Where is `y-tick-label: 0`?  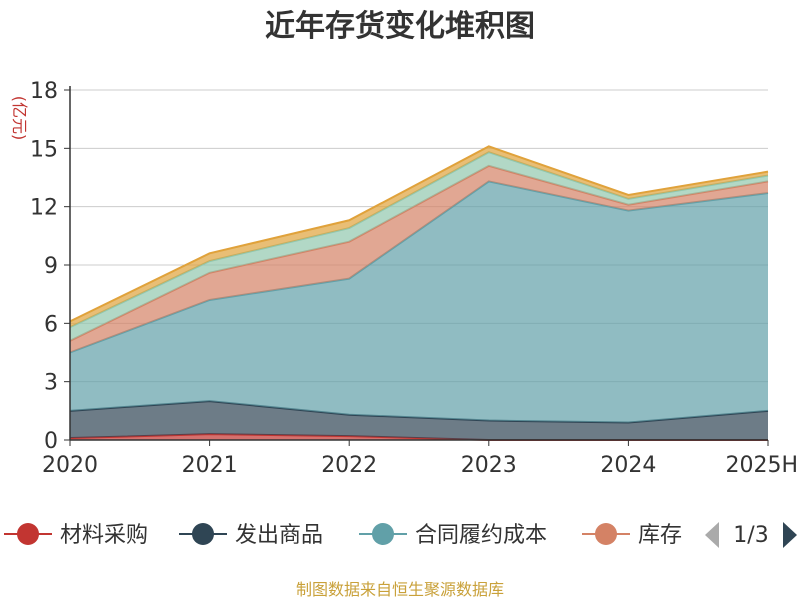 y-tick-label: 0 is located at coordinates (51, 441).